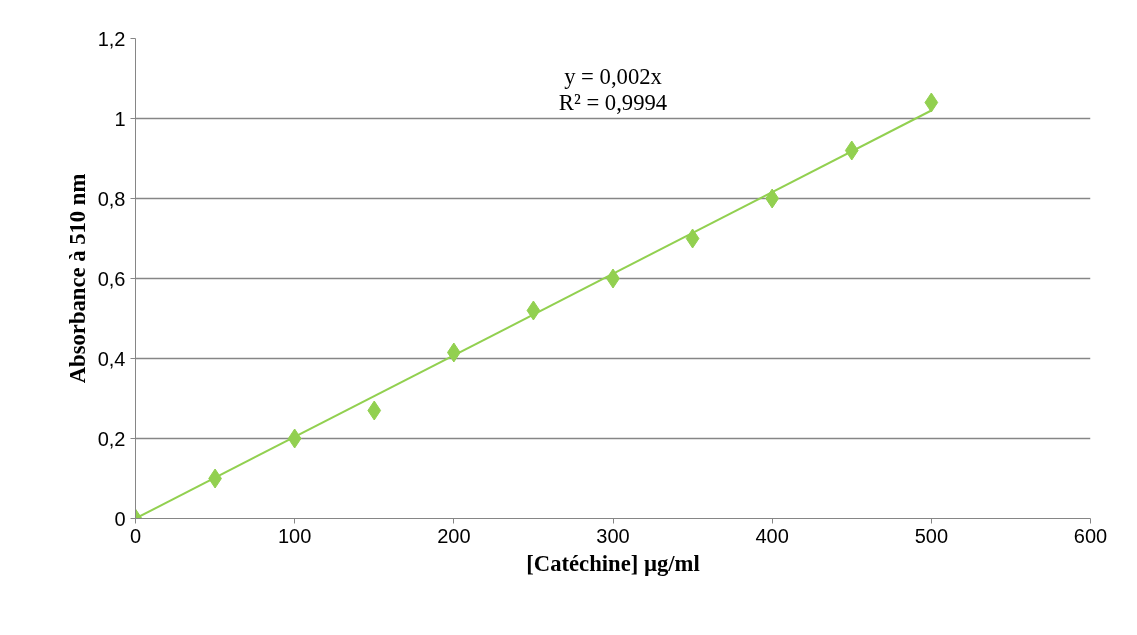 The width and height of the screenshot is (1137, 635). I want to click on x-tick-label: 500, so click(931, 535).